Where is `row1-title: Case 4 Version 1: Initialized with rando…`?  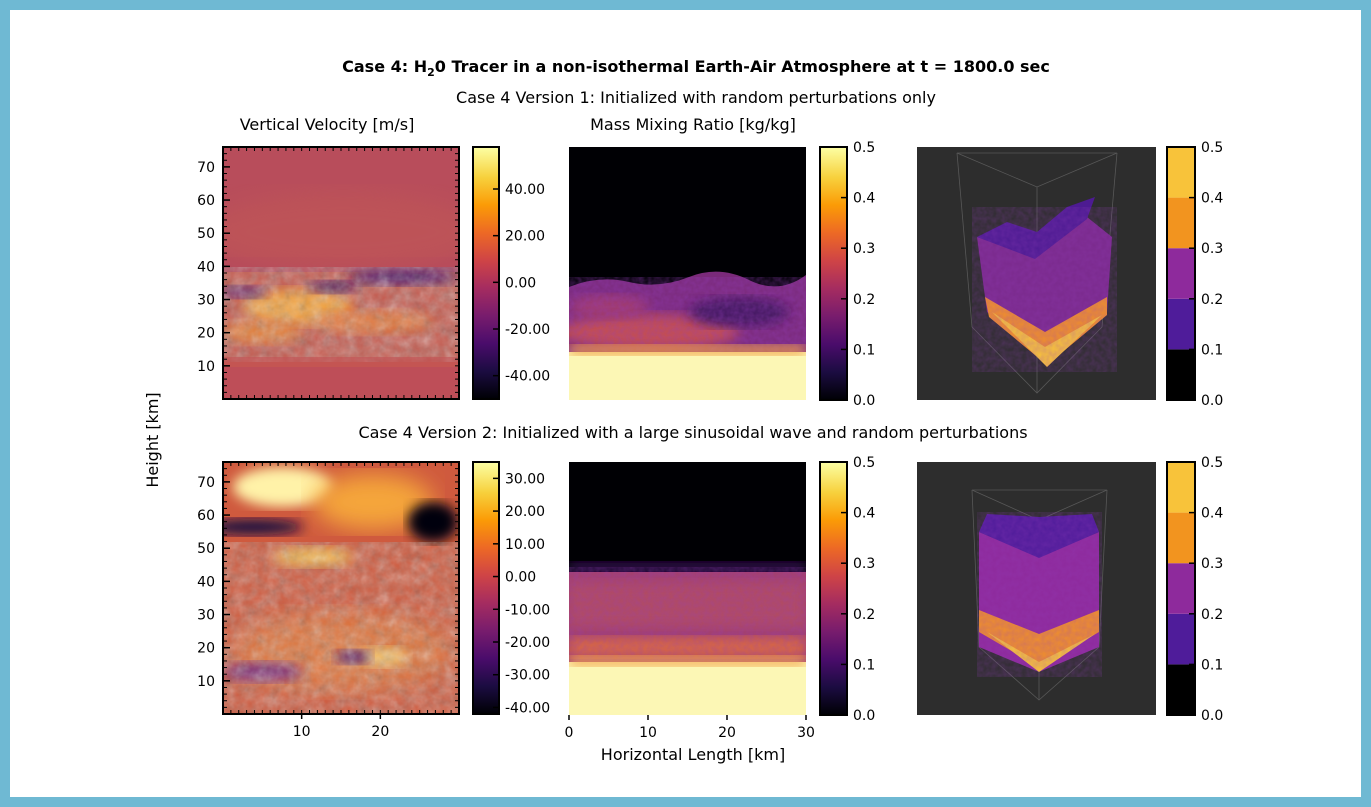
row1-title: Case 4 Version 1: Initialized with rando… is located at coordinates (696, 97).